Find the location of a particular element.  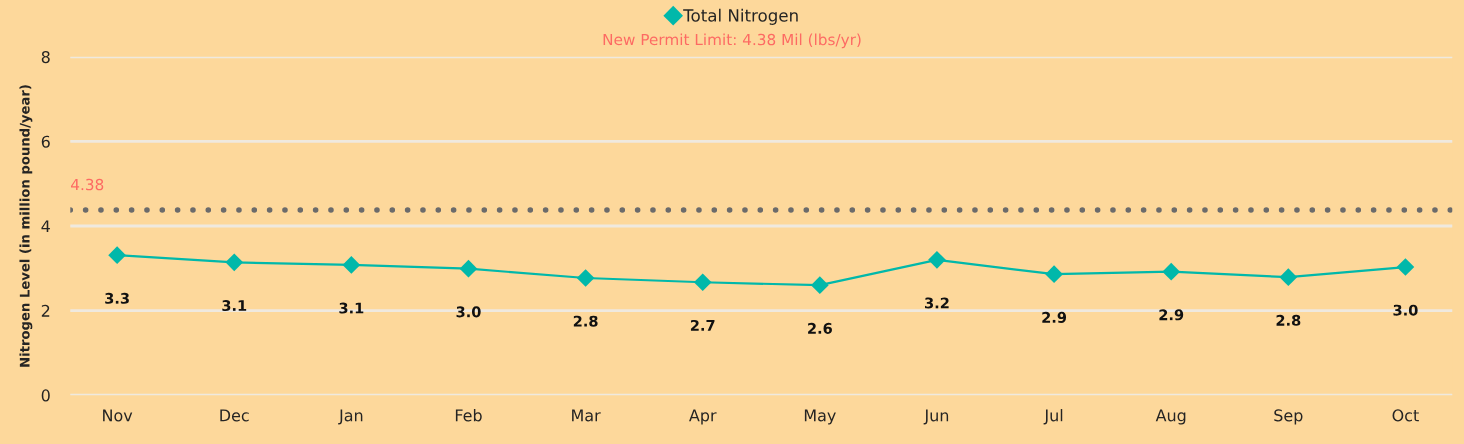

y-tick-label: 2 is located at coordinates (45, 310).